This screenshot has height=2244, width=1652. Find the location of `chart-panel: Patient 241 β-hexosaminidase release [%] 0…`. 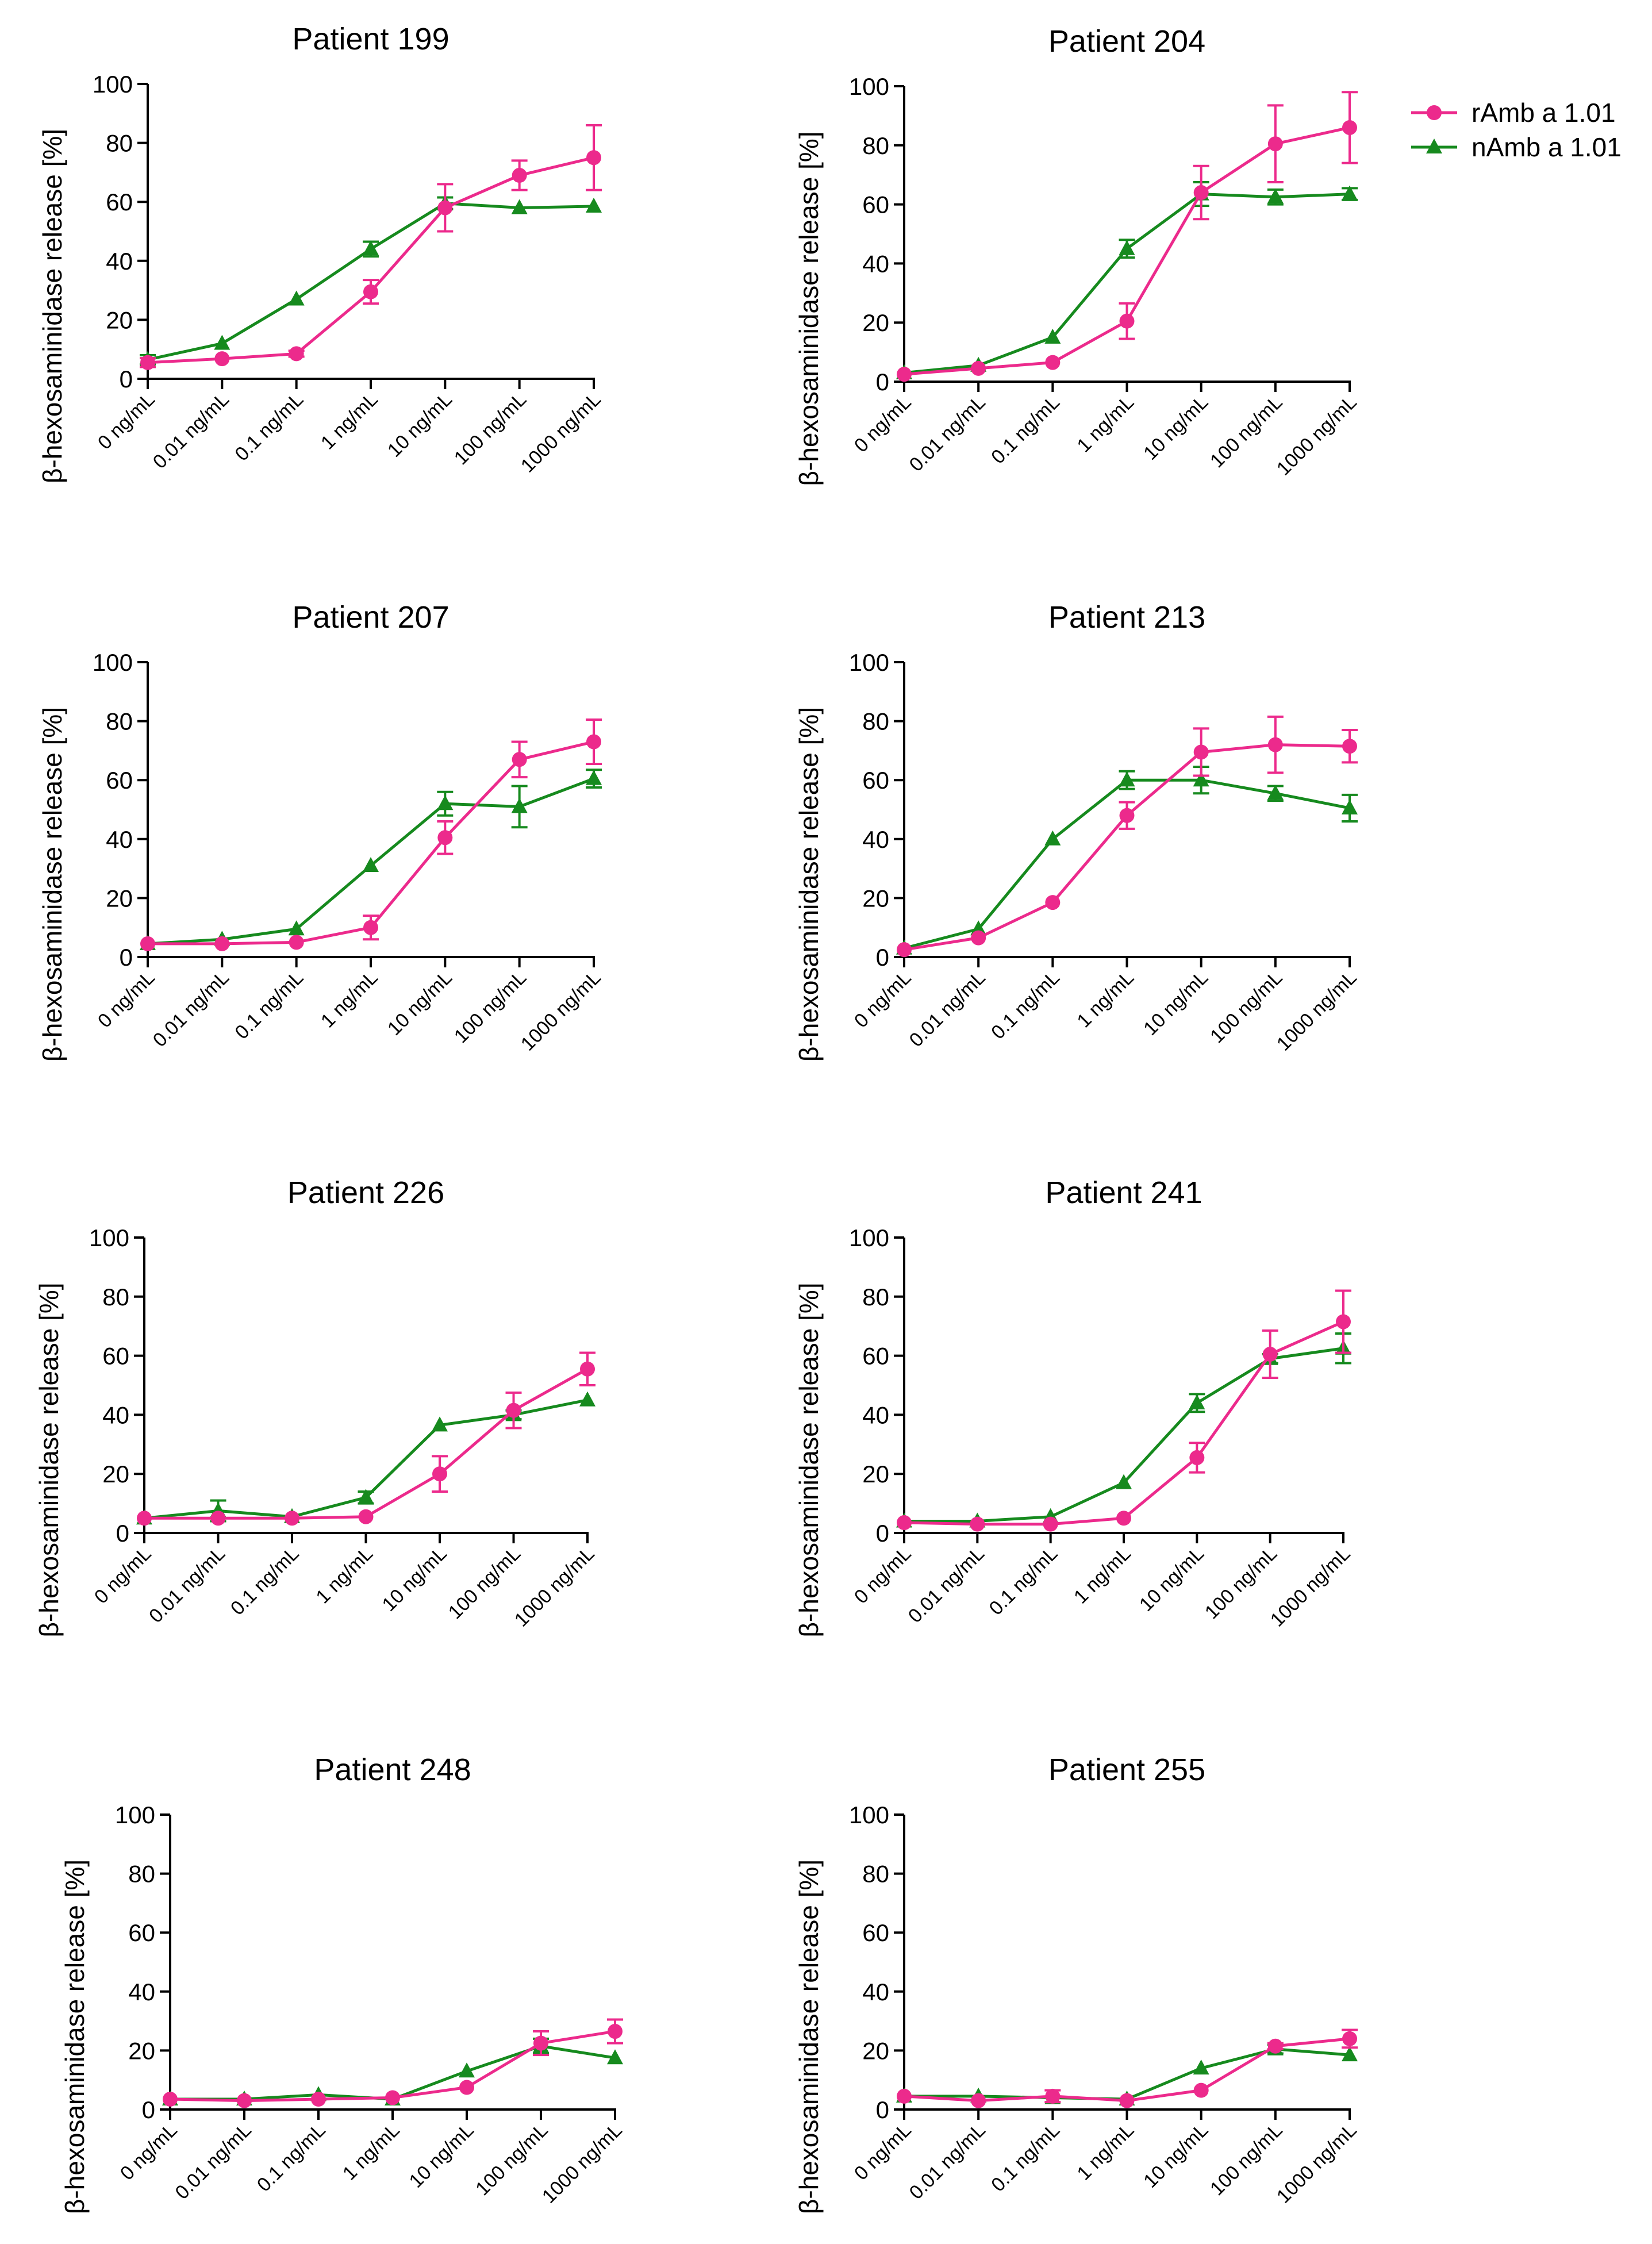

chart-panel: Patient 241 β-hexosaminidase release [%] 0… is located at coordinates (1074, 1406).